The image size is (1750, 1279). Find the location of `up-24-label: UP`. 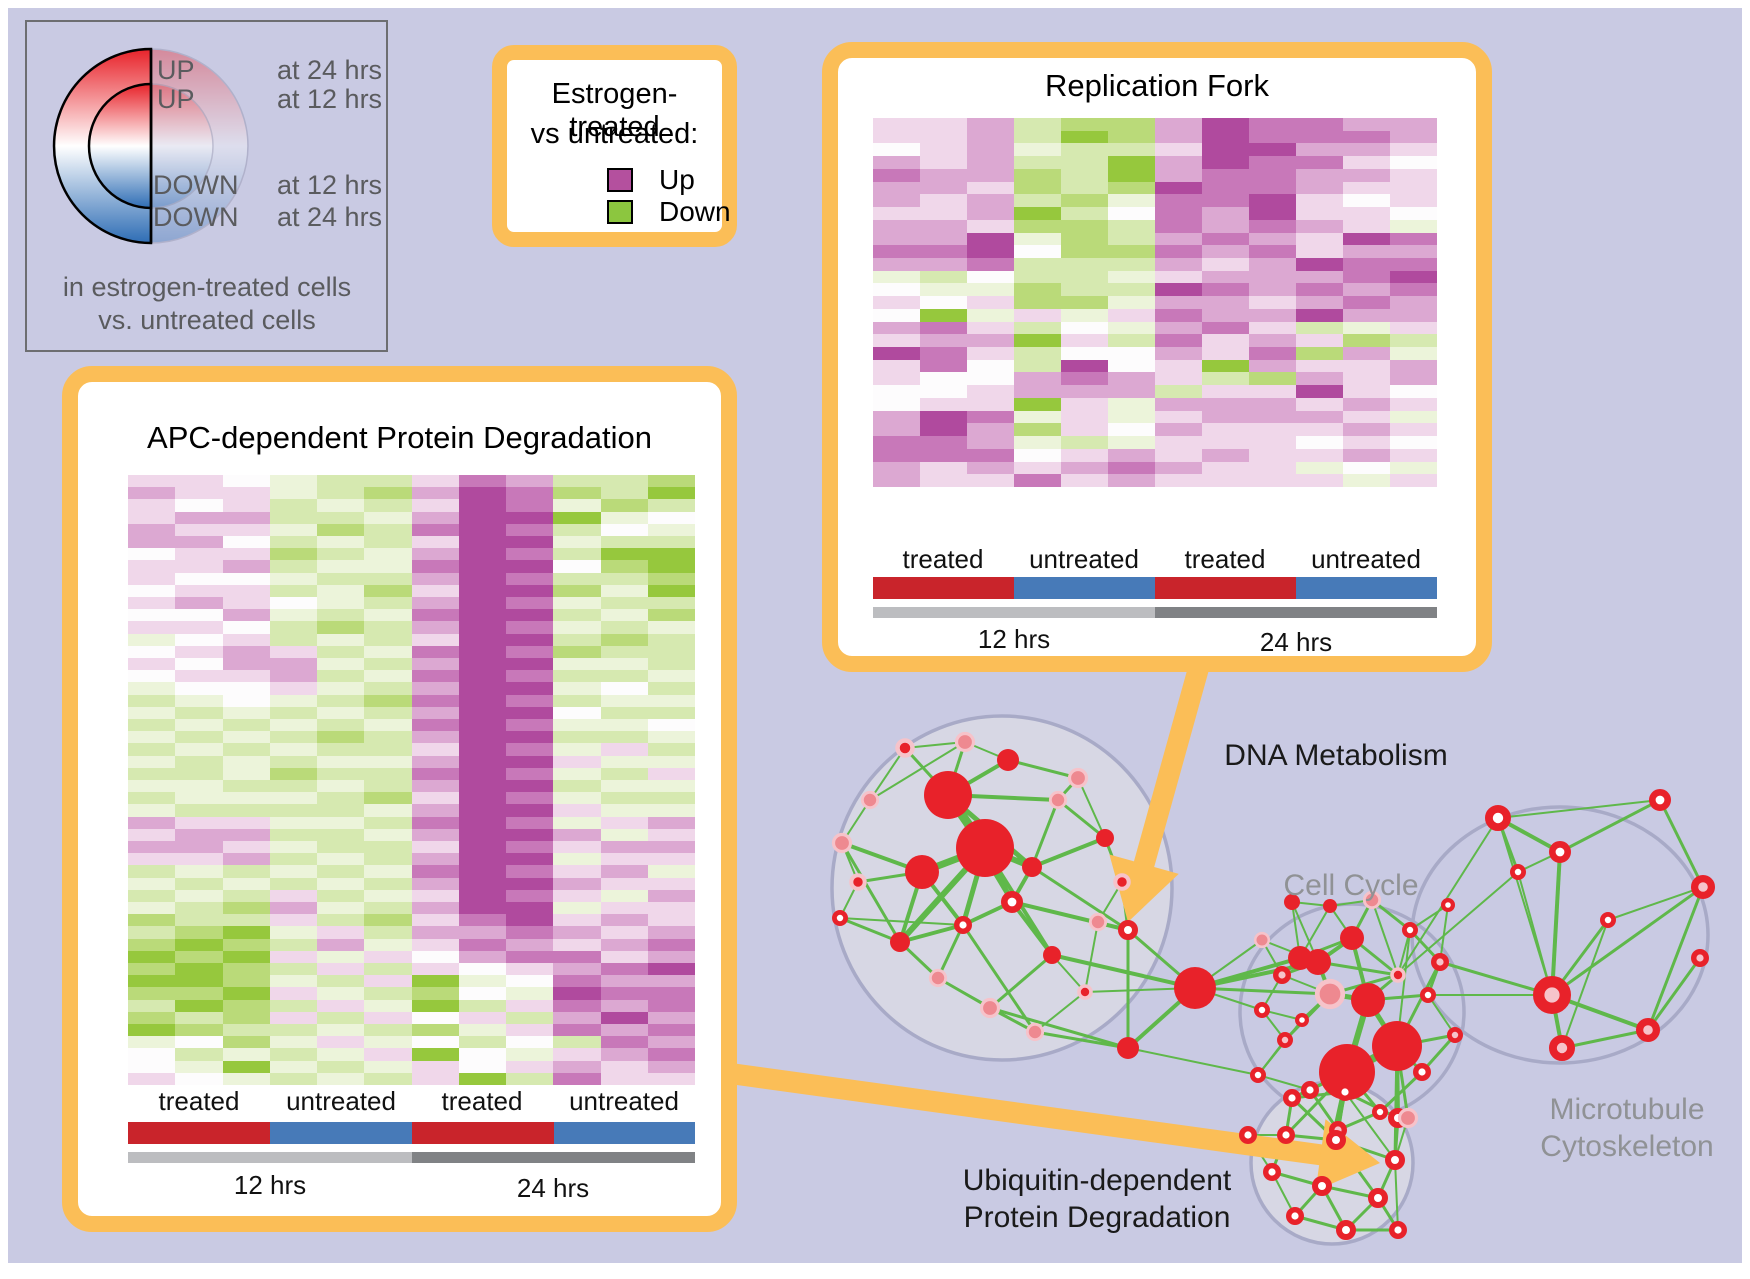

up-24-label: UP is located at coordinates (176, 70).